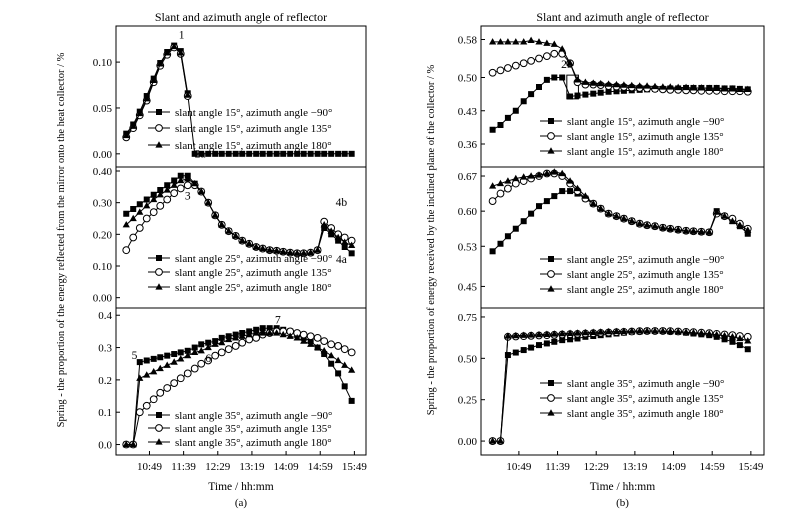 Image resolution: width=794 pixels, height=518 pixels. I want to click on x-tick-label: 12:29, so click(218, 467).